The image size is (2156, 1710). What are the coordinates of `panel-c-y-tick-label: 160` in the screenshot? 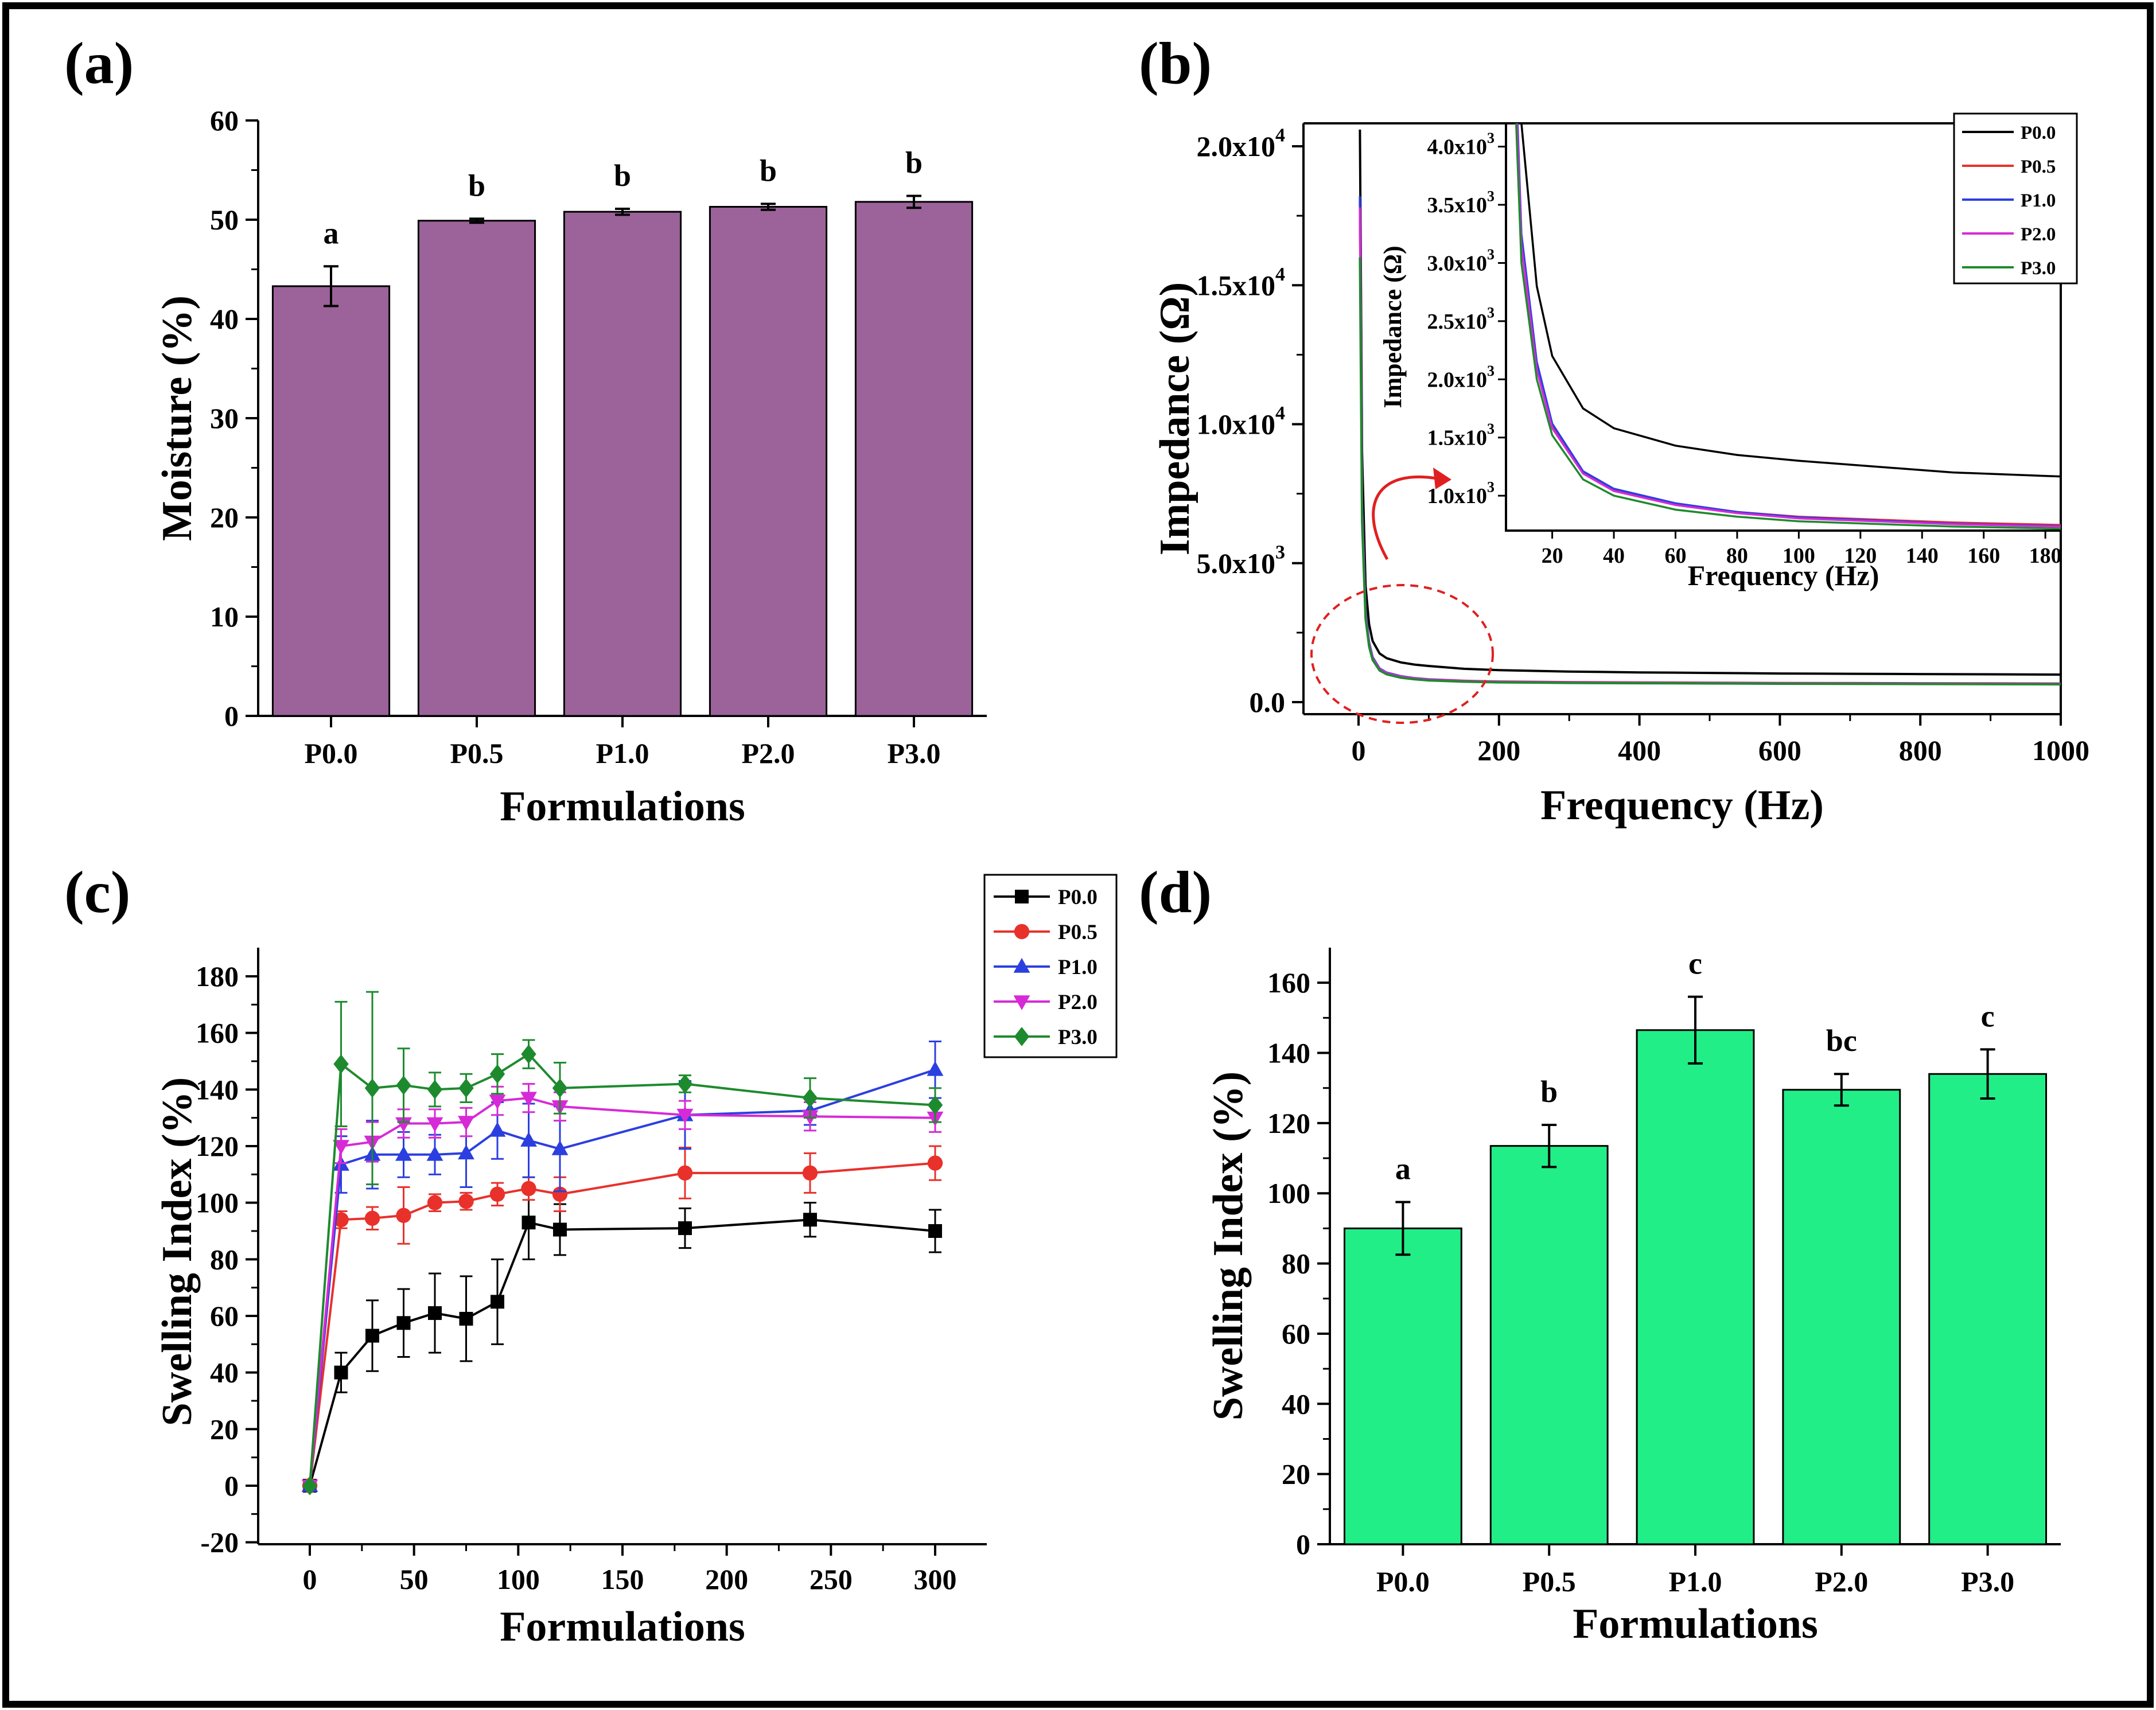 It's located at (217, 1033).